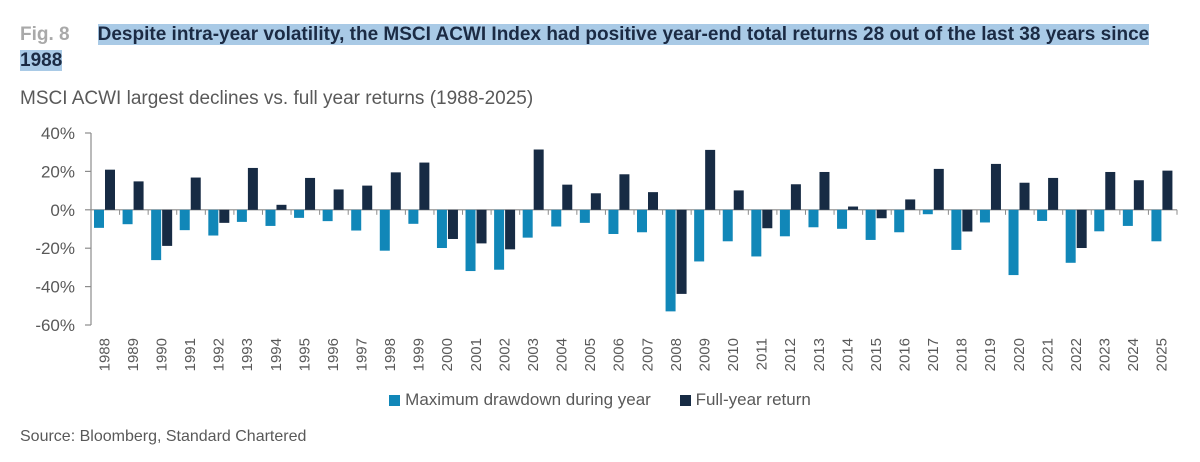 This screenshot has height=462, width=1200. I want to click on y-tick-label: -60%, so click(55, 325).